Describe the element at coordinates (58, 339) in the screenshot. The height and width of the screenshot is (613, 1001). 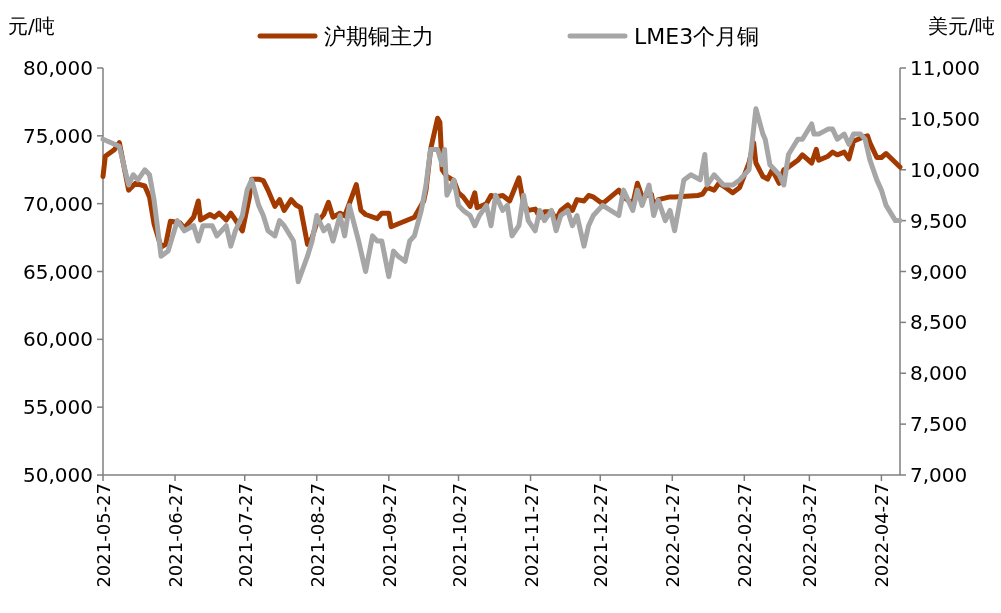
I see `y-tick-label: 60,000` at that location.